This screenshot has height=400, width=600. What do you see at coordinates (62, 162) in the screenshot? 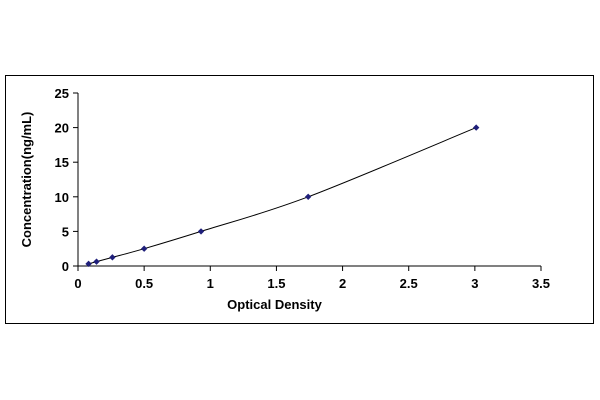
I see `y-tick-label: 15` at bounding box center [62, 162].